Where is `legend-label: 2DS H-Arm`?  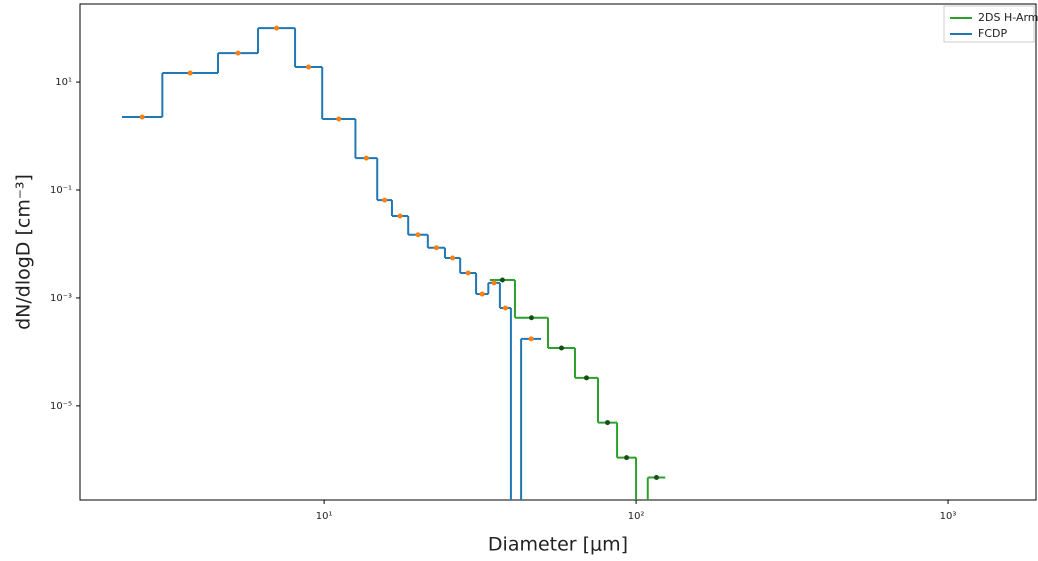
legend-label: 2DS H-Arm is located at coordinates (1008, 17).